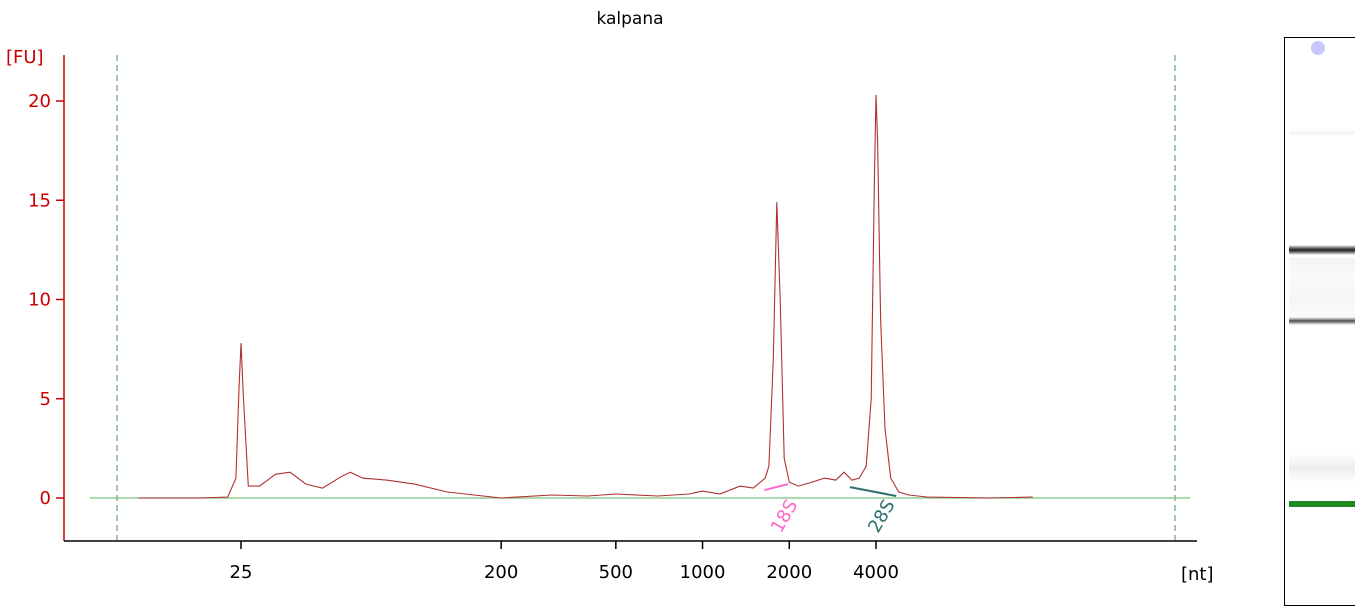 This screenshot has width=1355, height=609. Describe the element at coordinates (1322, 468) in the screenshot. I see `gel-band-low-smear` at that location.